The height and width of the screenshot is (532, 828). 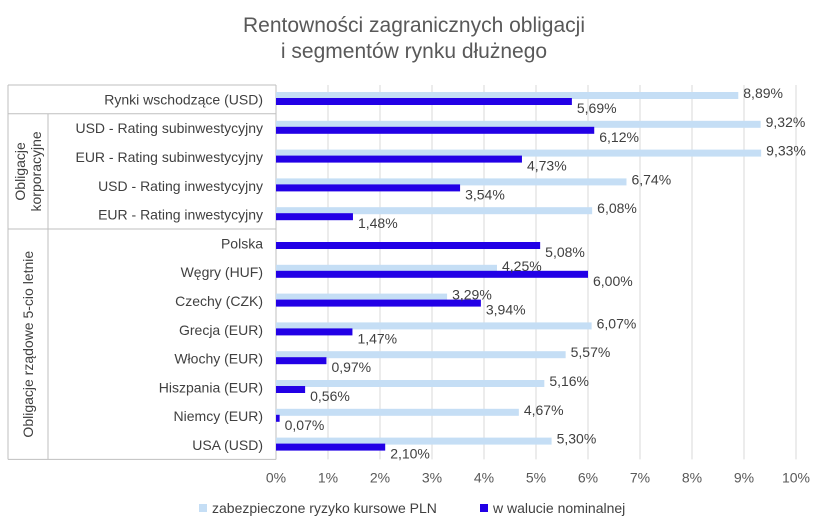 What do you see at coordinates (484, 477) in the screenshot?
I see `x-tick-label: 4%` at bounding box center [484, 477].